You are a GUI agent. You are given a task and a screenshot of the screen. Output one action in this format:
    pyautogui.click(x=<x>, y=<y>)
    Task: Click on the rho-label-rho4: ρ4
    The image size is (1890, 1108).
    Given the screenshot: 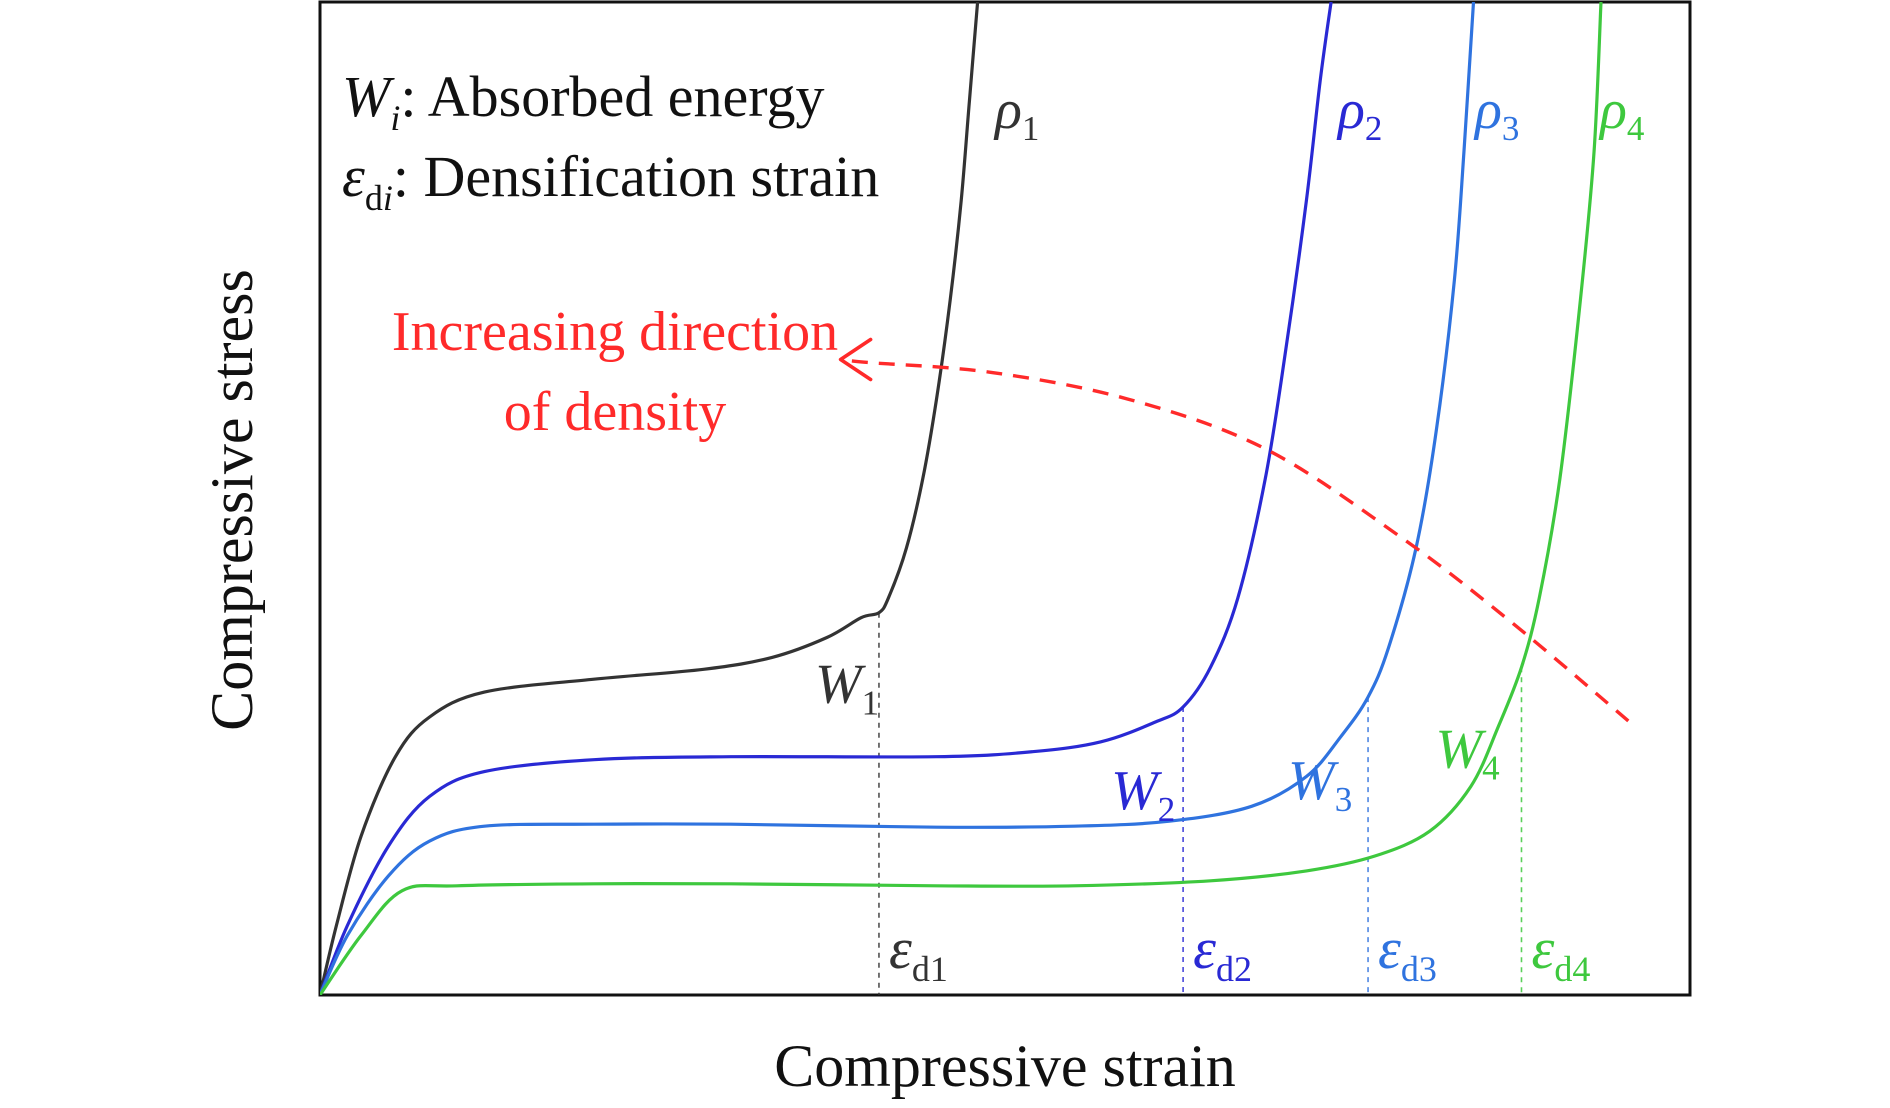 What is the action you would take?
    pyautogui.click(x=1621, y=113)
    